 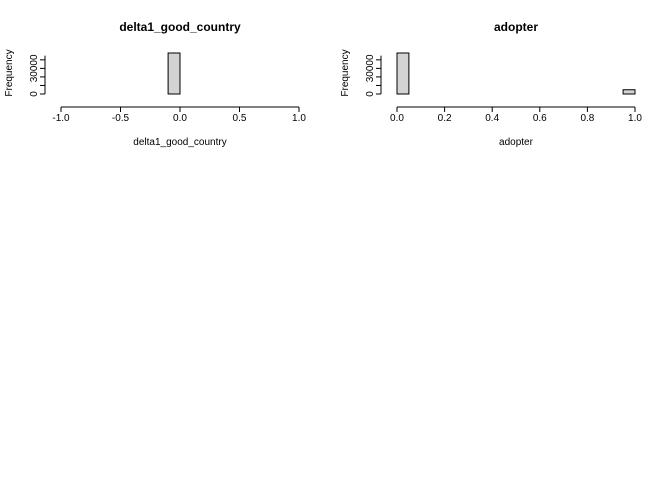 I want to click on x-tick-label: 0.6, so click(x=540, y=118).